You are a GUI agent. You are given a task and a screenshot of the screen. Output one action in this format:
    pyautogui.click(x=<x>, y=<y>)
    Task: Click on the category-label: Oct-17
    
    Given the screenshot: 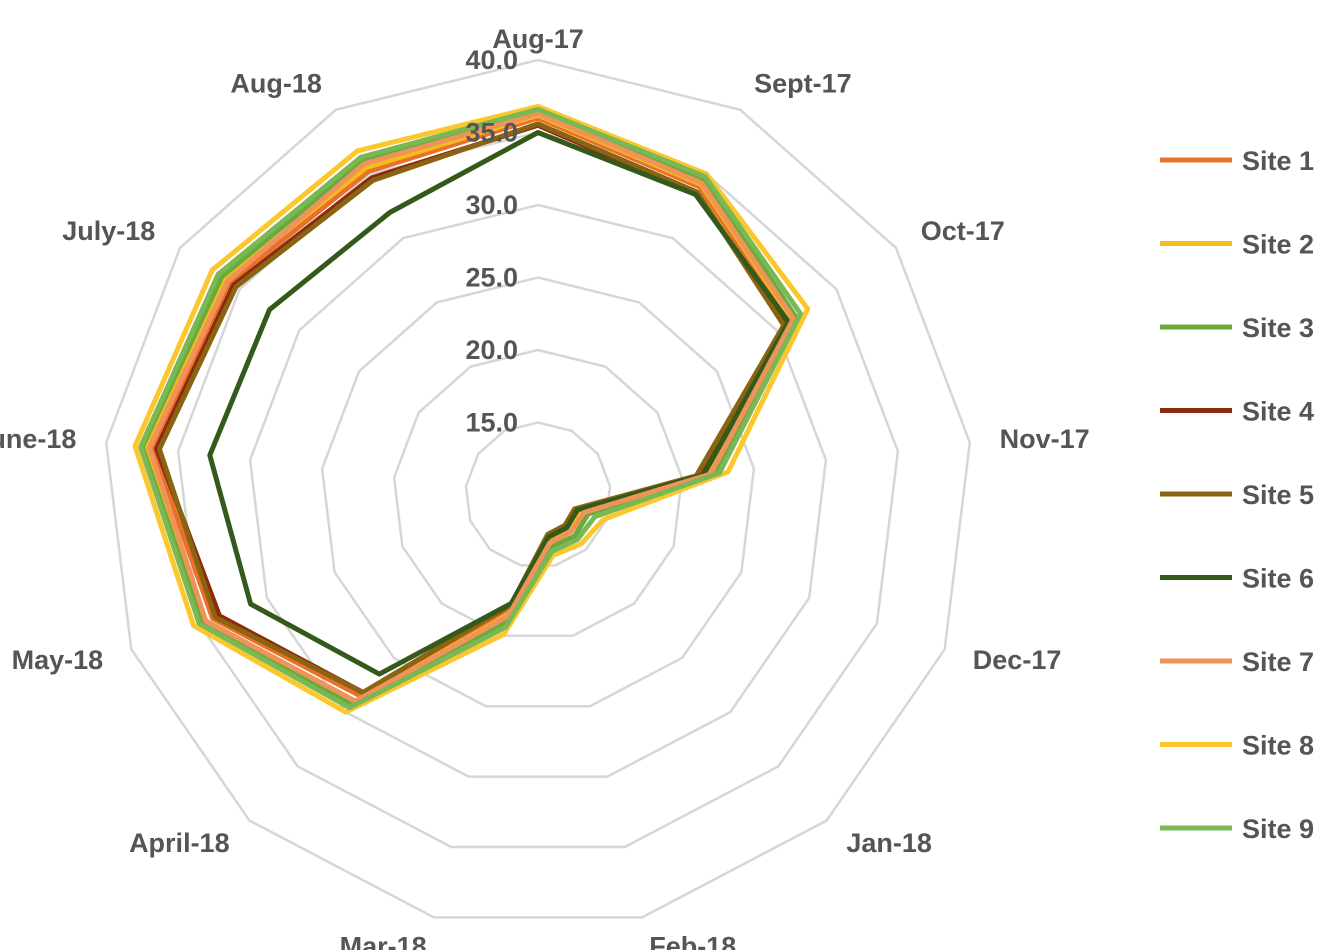 What is the action you would take?
    pyautogui.click(x=963, y=231)
    